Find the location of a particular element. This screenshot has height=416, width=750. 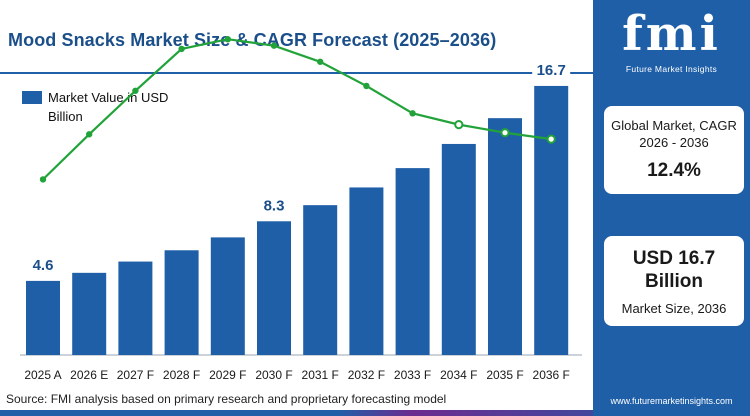

x-tick-label-1: 2026 E is located at coordinates (89, 375).